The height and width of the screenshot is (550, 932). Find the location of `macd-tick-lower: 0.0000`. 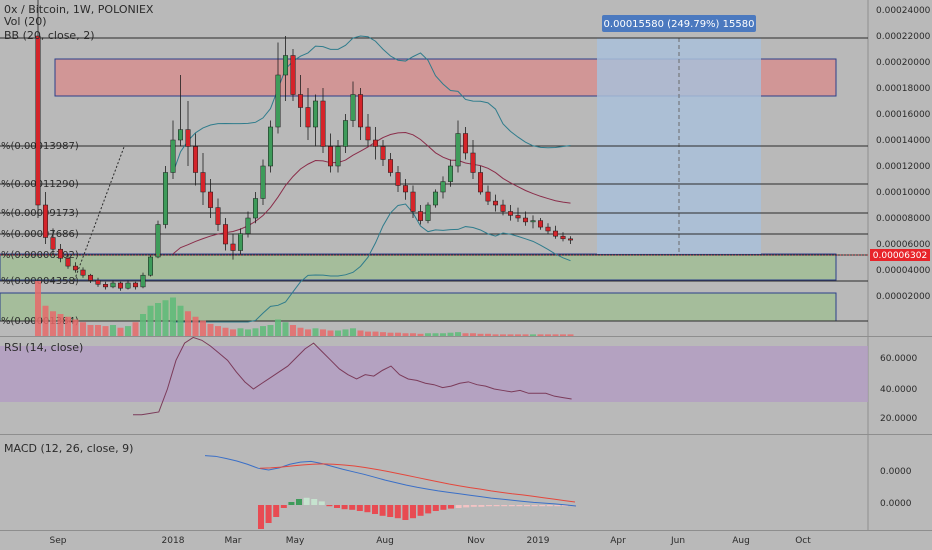

macd-tick-lower: 0.0000 is located at coordinates (896, 504).